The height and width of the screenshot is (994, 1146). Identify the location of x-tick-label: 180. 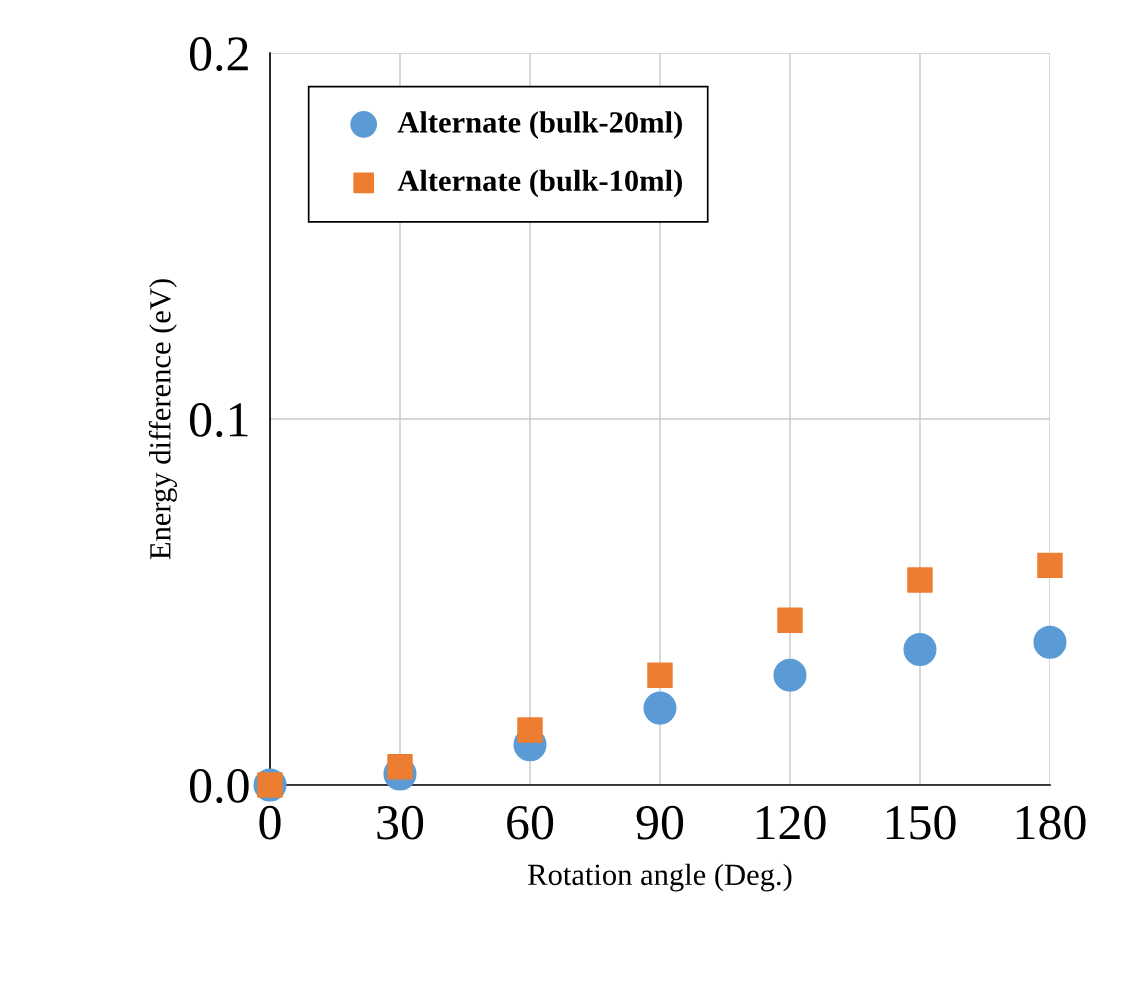
(1051, 822).